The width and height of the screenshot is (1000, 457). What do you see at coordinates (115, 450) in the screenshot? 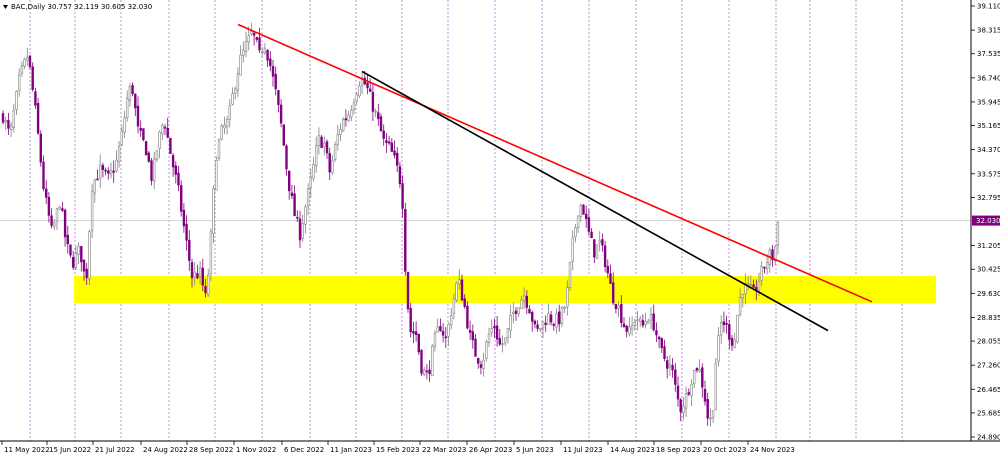
I see `x-tick-label: 21 Jul 2022` at bounding box center [115, 450].